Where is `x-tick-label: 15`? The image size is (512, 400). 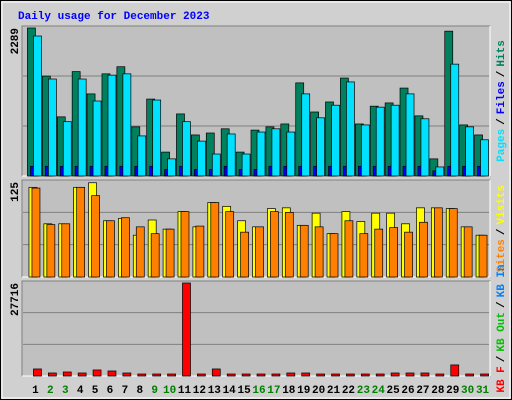 x-tick-label: 15 is located at coordinates (244, 391).